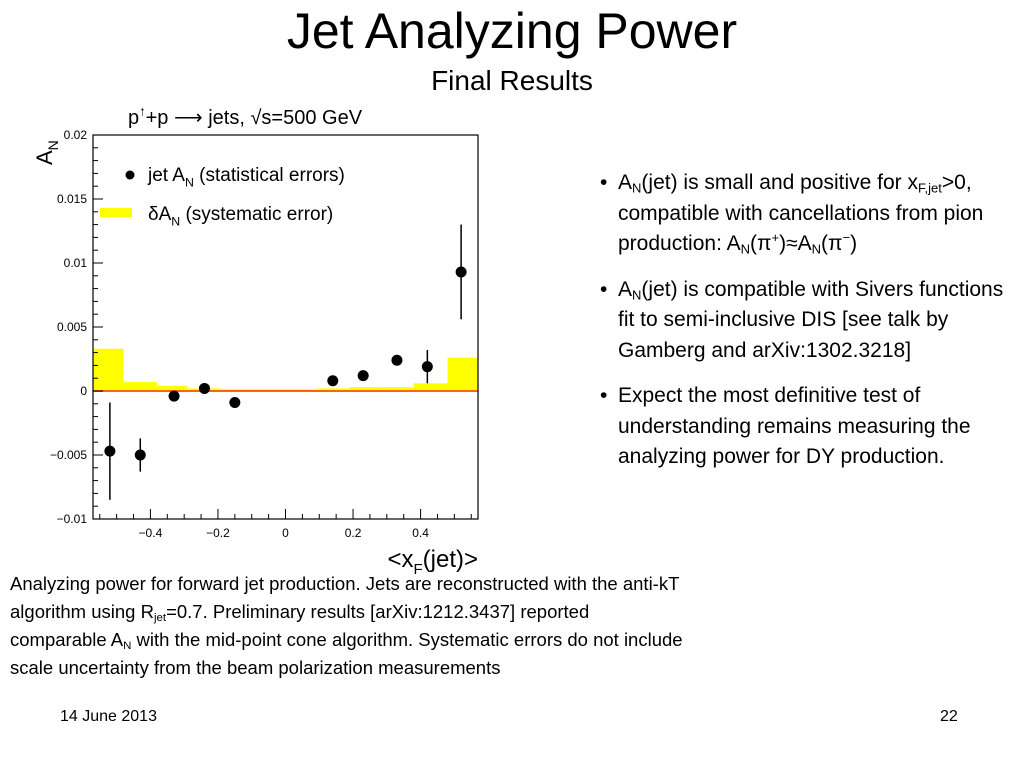 The width and height of the screenshot is (1024, 768). Describe the element at coordinates (160, 214) in the screenshot. I see `text-run: δA` at that location.